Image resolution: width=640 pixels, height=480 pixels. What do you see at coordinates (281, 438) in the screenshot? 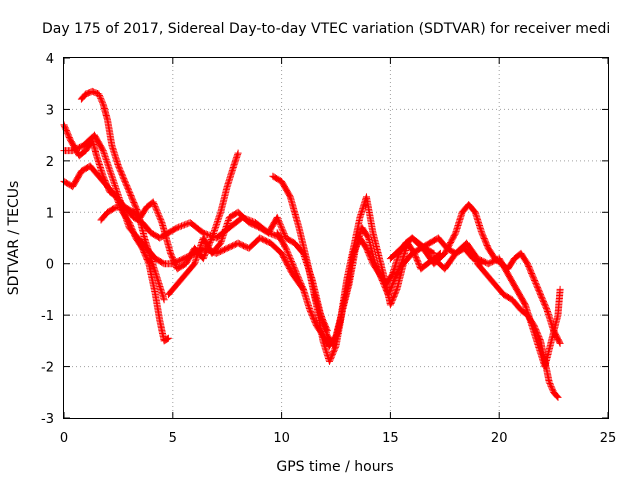
I see `x-tick-label: 10` at bounding box center [281, 438].